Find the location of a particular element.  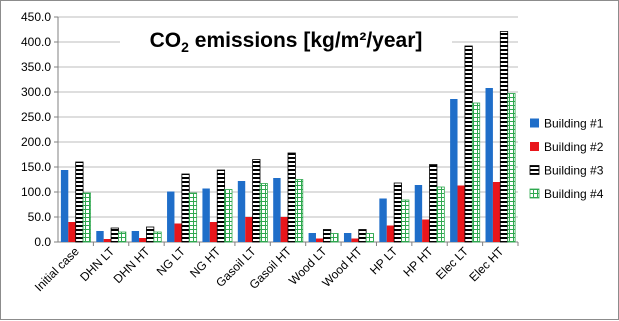

y-tick-label: 0.0 is located at coordinates (42, 242).